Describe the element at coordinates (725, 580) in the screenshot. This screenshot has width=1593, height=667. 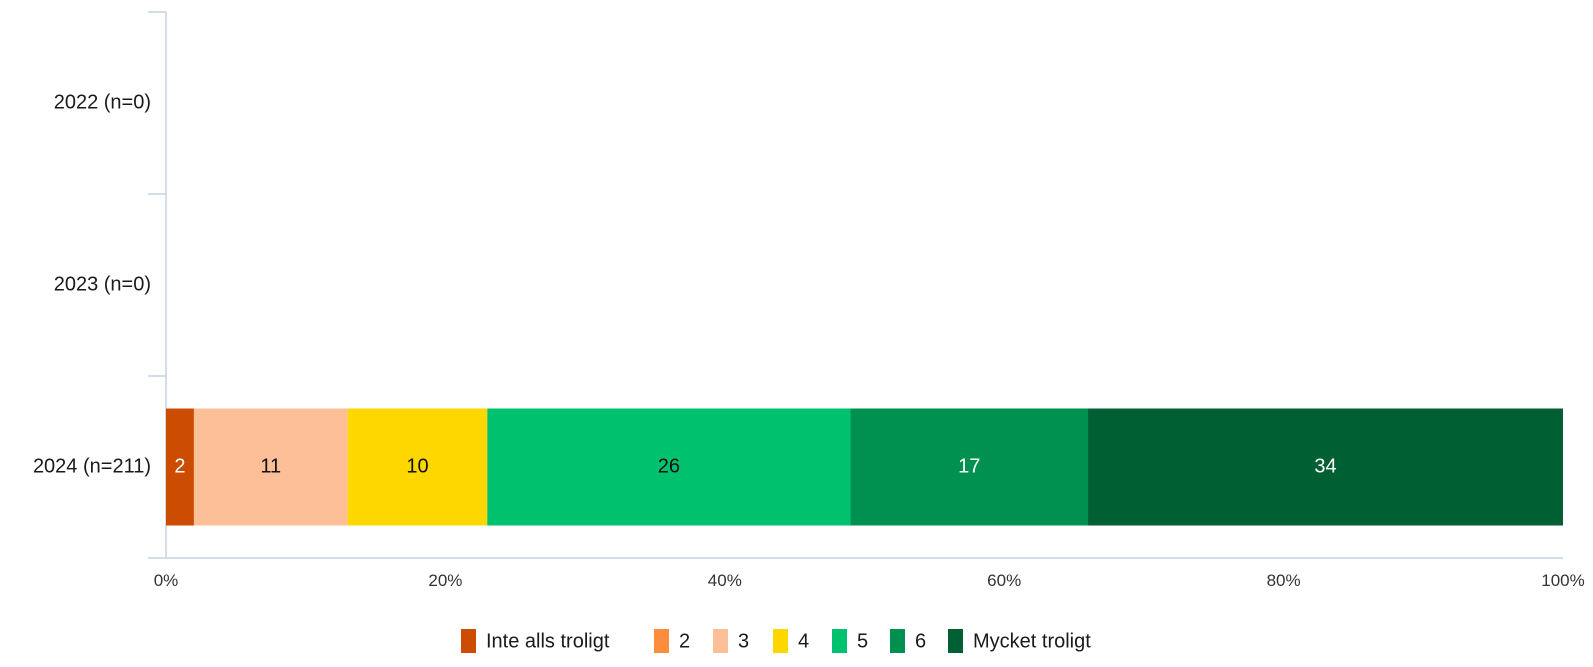
I see `x-tick-label: 40%` at that location.